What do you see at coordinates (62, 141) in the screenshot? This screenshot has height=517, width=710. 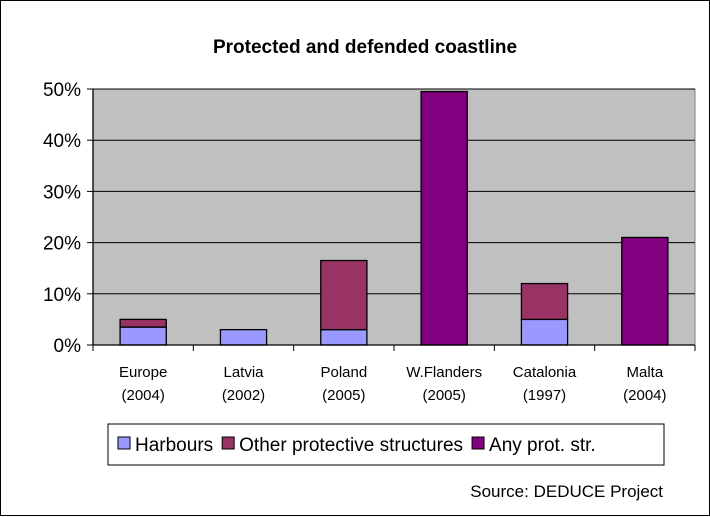 I see `y-tick-label: 40%` at bounding box center [62, 141].